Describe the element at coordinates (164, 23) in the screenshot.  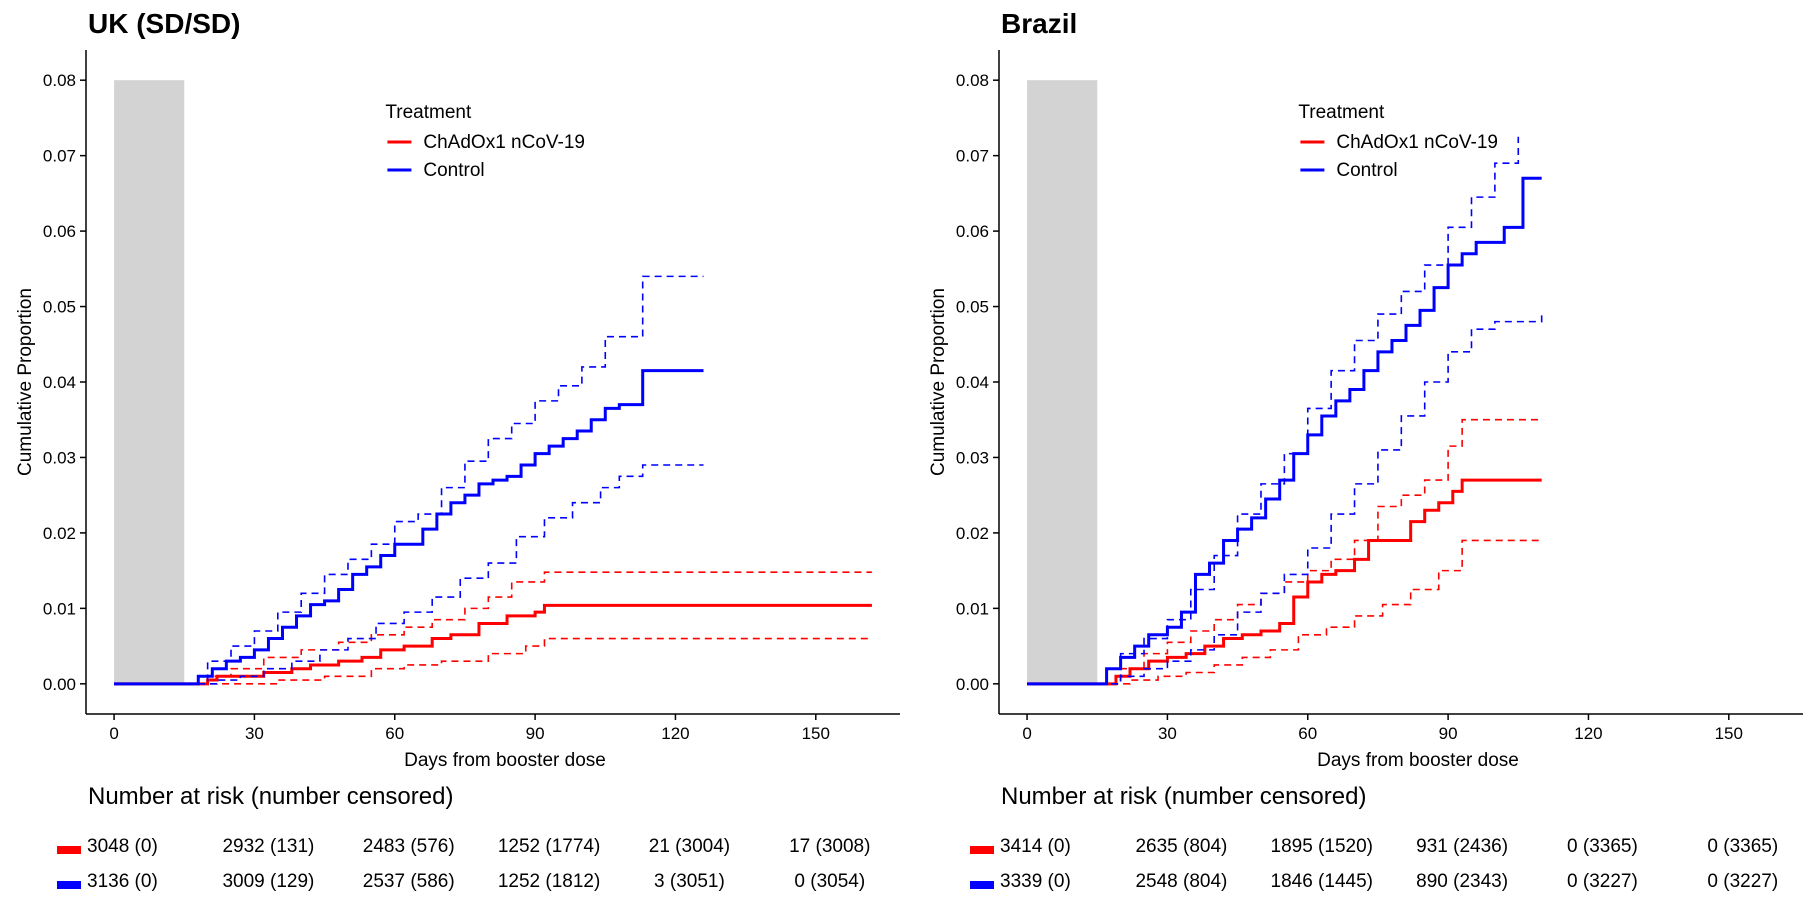
I see `chart-title: UK (SD/SD)` at that location.